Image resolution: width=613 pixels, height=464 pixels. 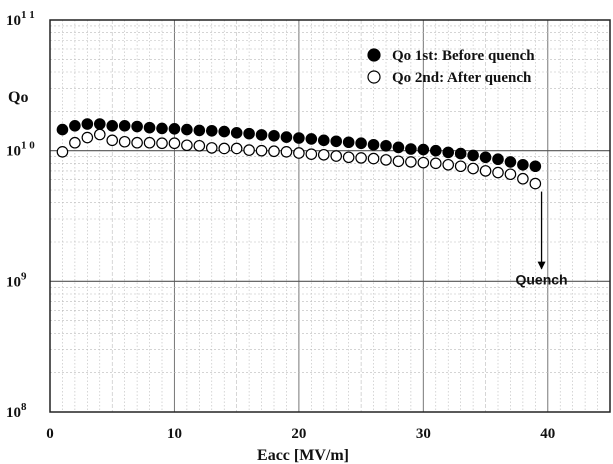 What do you see at coordinates (20, 150) in the screenshot?
I see `y-tick-label: 101 0` at bounding box center [20, 150].